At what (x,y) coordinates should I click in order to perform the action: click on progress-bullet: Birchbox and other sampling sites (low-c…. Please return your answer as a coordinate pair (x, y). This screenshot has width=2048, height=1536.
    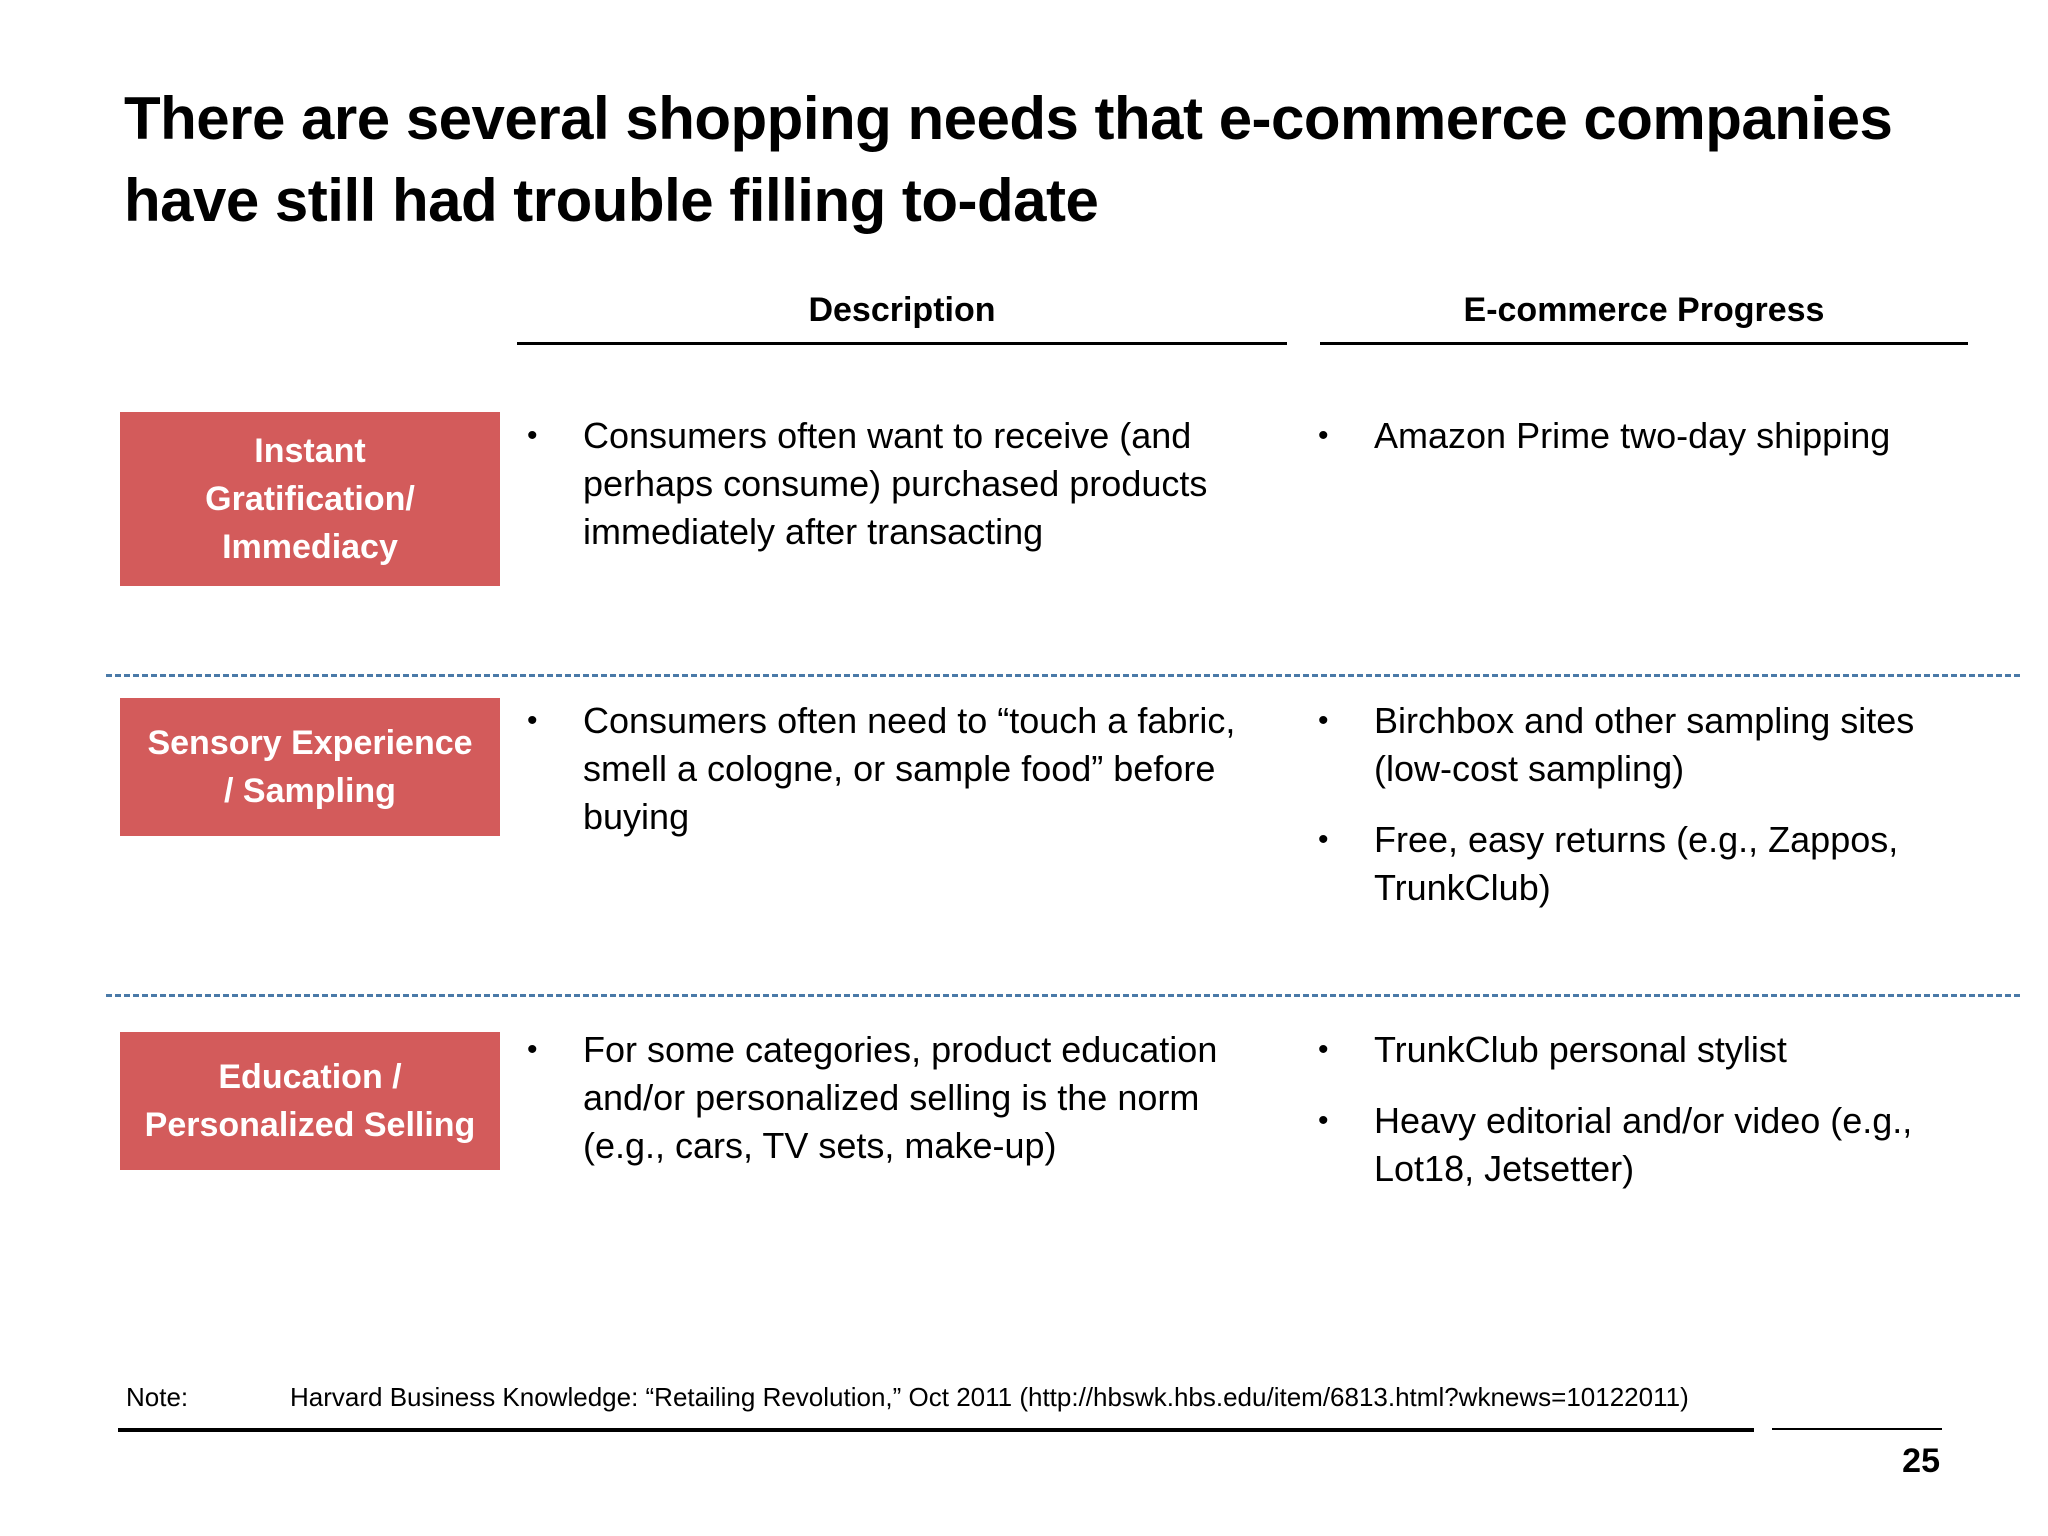
    Looking at the image, I should click on (1658, 745).